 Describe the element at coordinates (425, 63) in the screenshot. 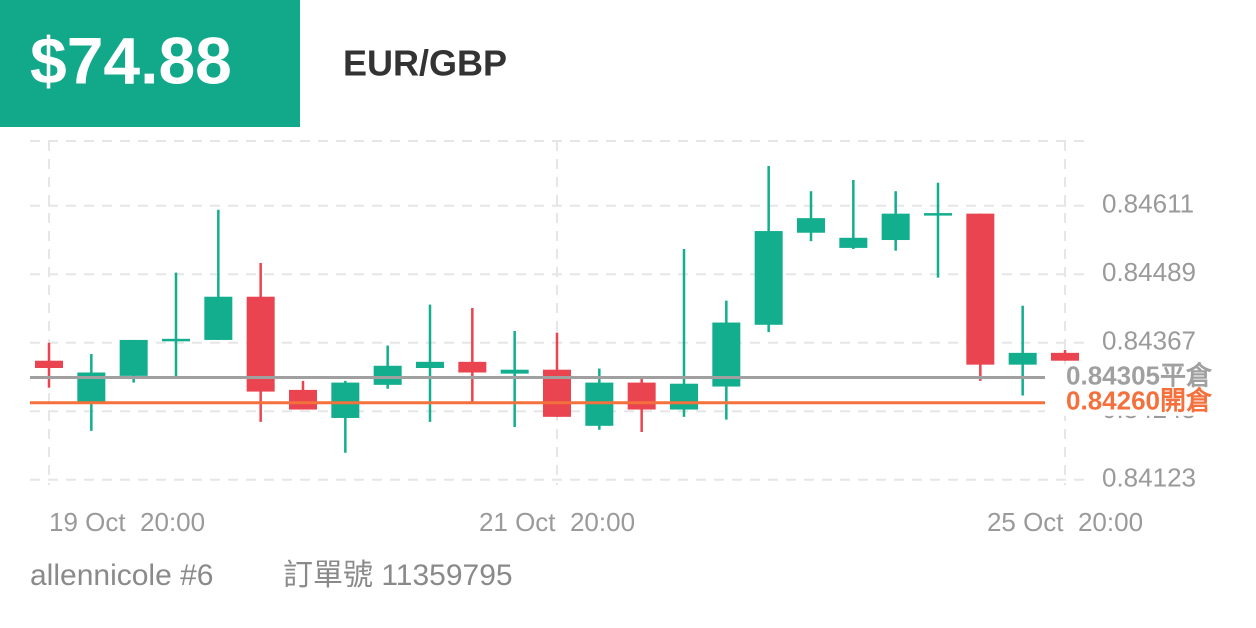

I see `pair: EUR/GBP` at that location.